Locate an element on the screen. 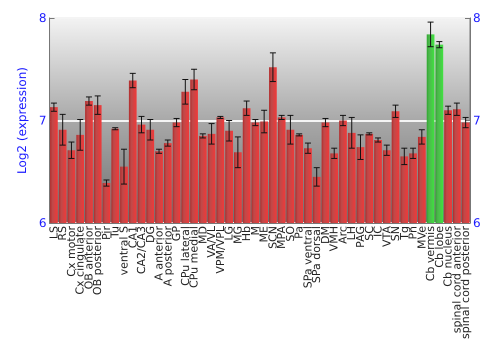 This screenshot has width=500, height=350. y-axis-title: Log2 (expression) is located at coordinates (22, 120).